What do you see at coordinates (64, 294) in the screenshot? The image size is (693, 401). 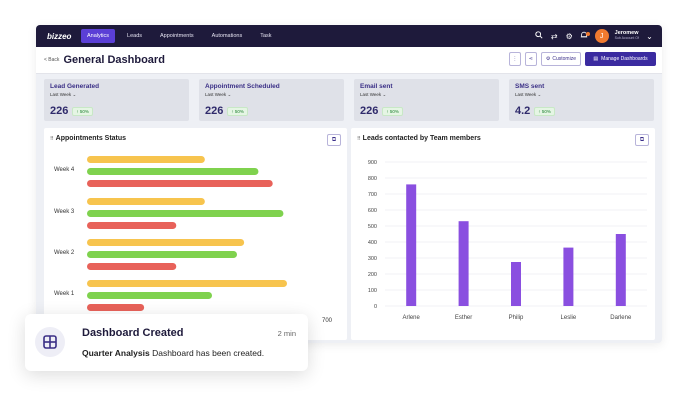 I see `y-tick-label: Week 1` at bounding box center [64, 294].